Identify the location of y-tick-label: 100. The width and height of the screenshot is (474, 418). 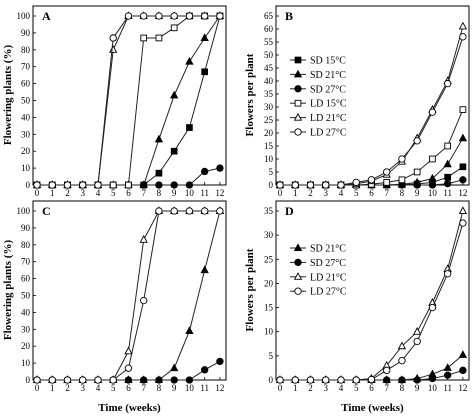
(24, 16).